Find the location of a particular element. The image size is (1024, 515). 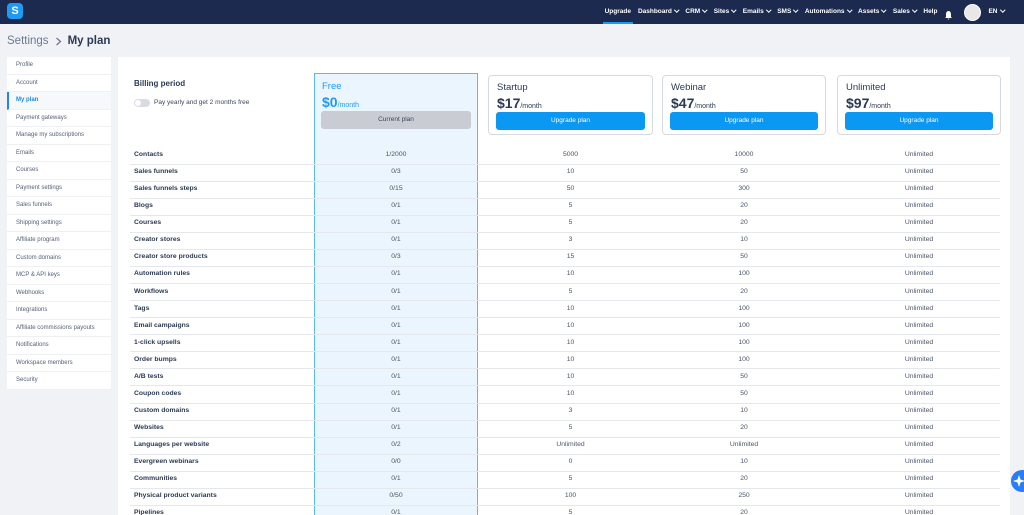

feature-value: 300 is located at coordinates (744, 189).